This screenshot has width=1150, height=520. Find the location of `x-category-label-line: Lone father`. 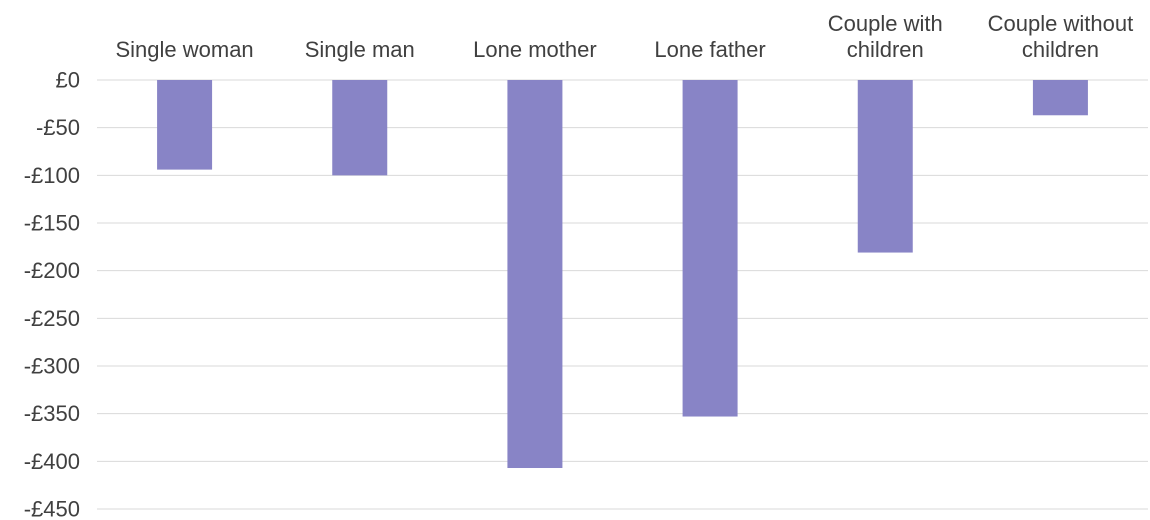

x-category-label-line: Lone father is located at coordinates (709, 49).